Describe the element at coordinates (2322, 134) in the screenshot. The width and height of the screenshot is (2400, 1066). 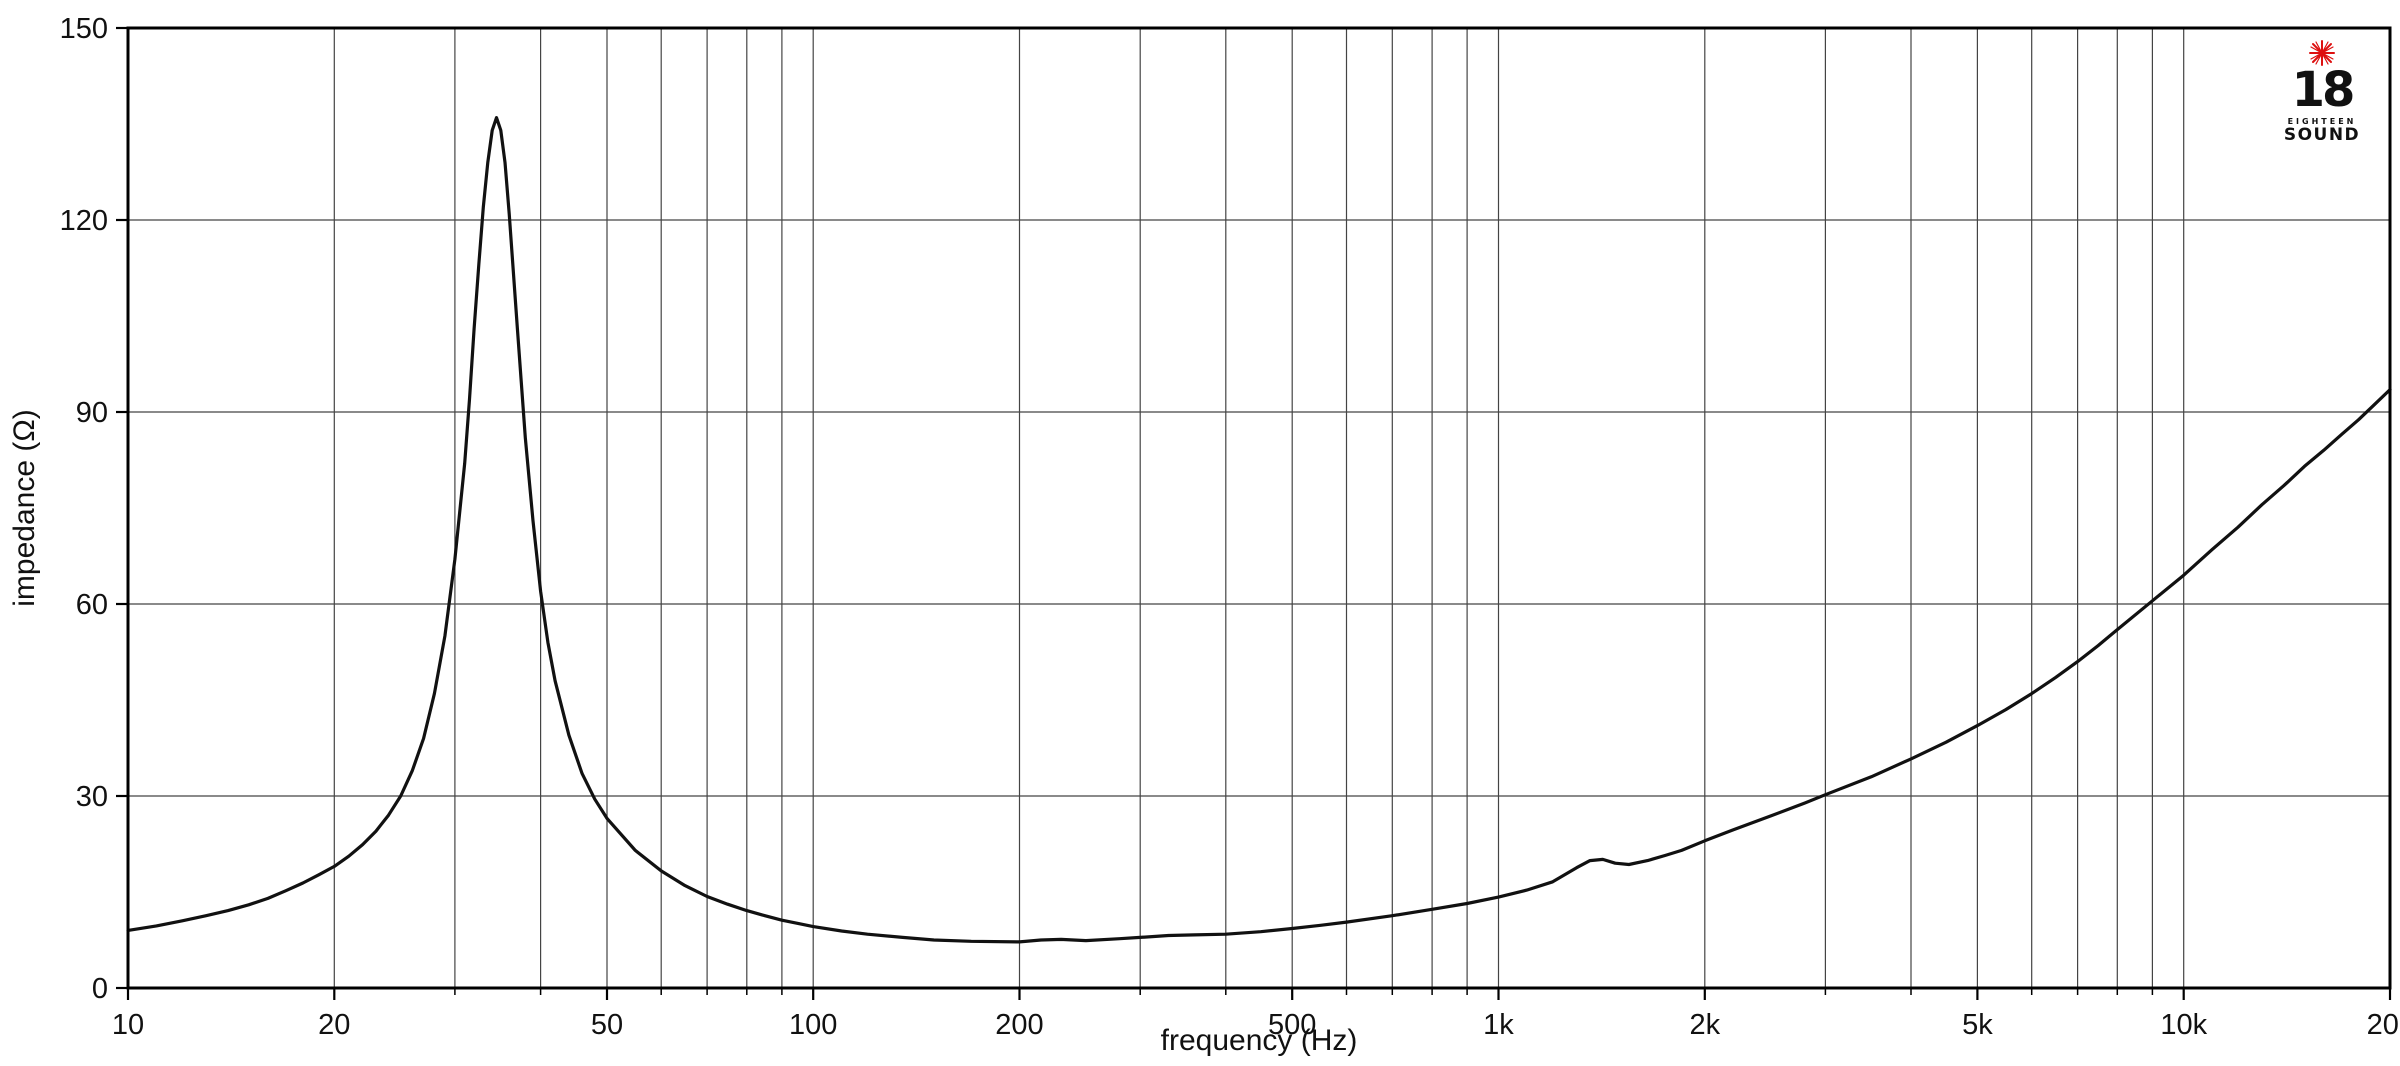
I see `logo-sound-text: SOUND` at that location.